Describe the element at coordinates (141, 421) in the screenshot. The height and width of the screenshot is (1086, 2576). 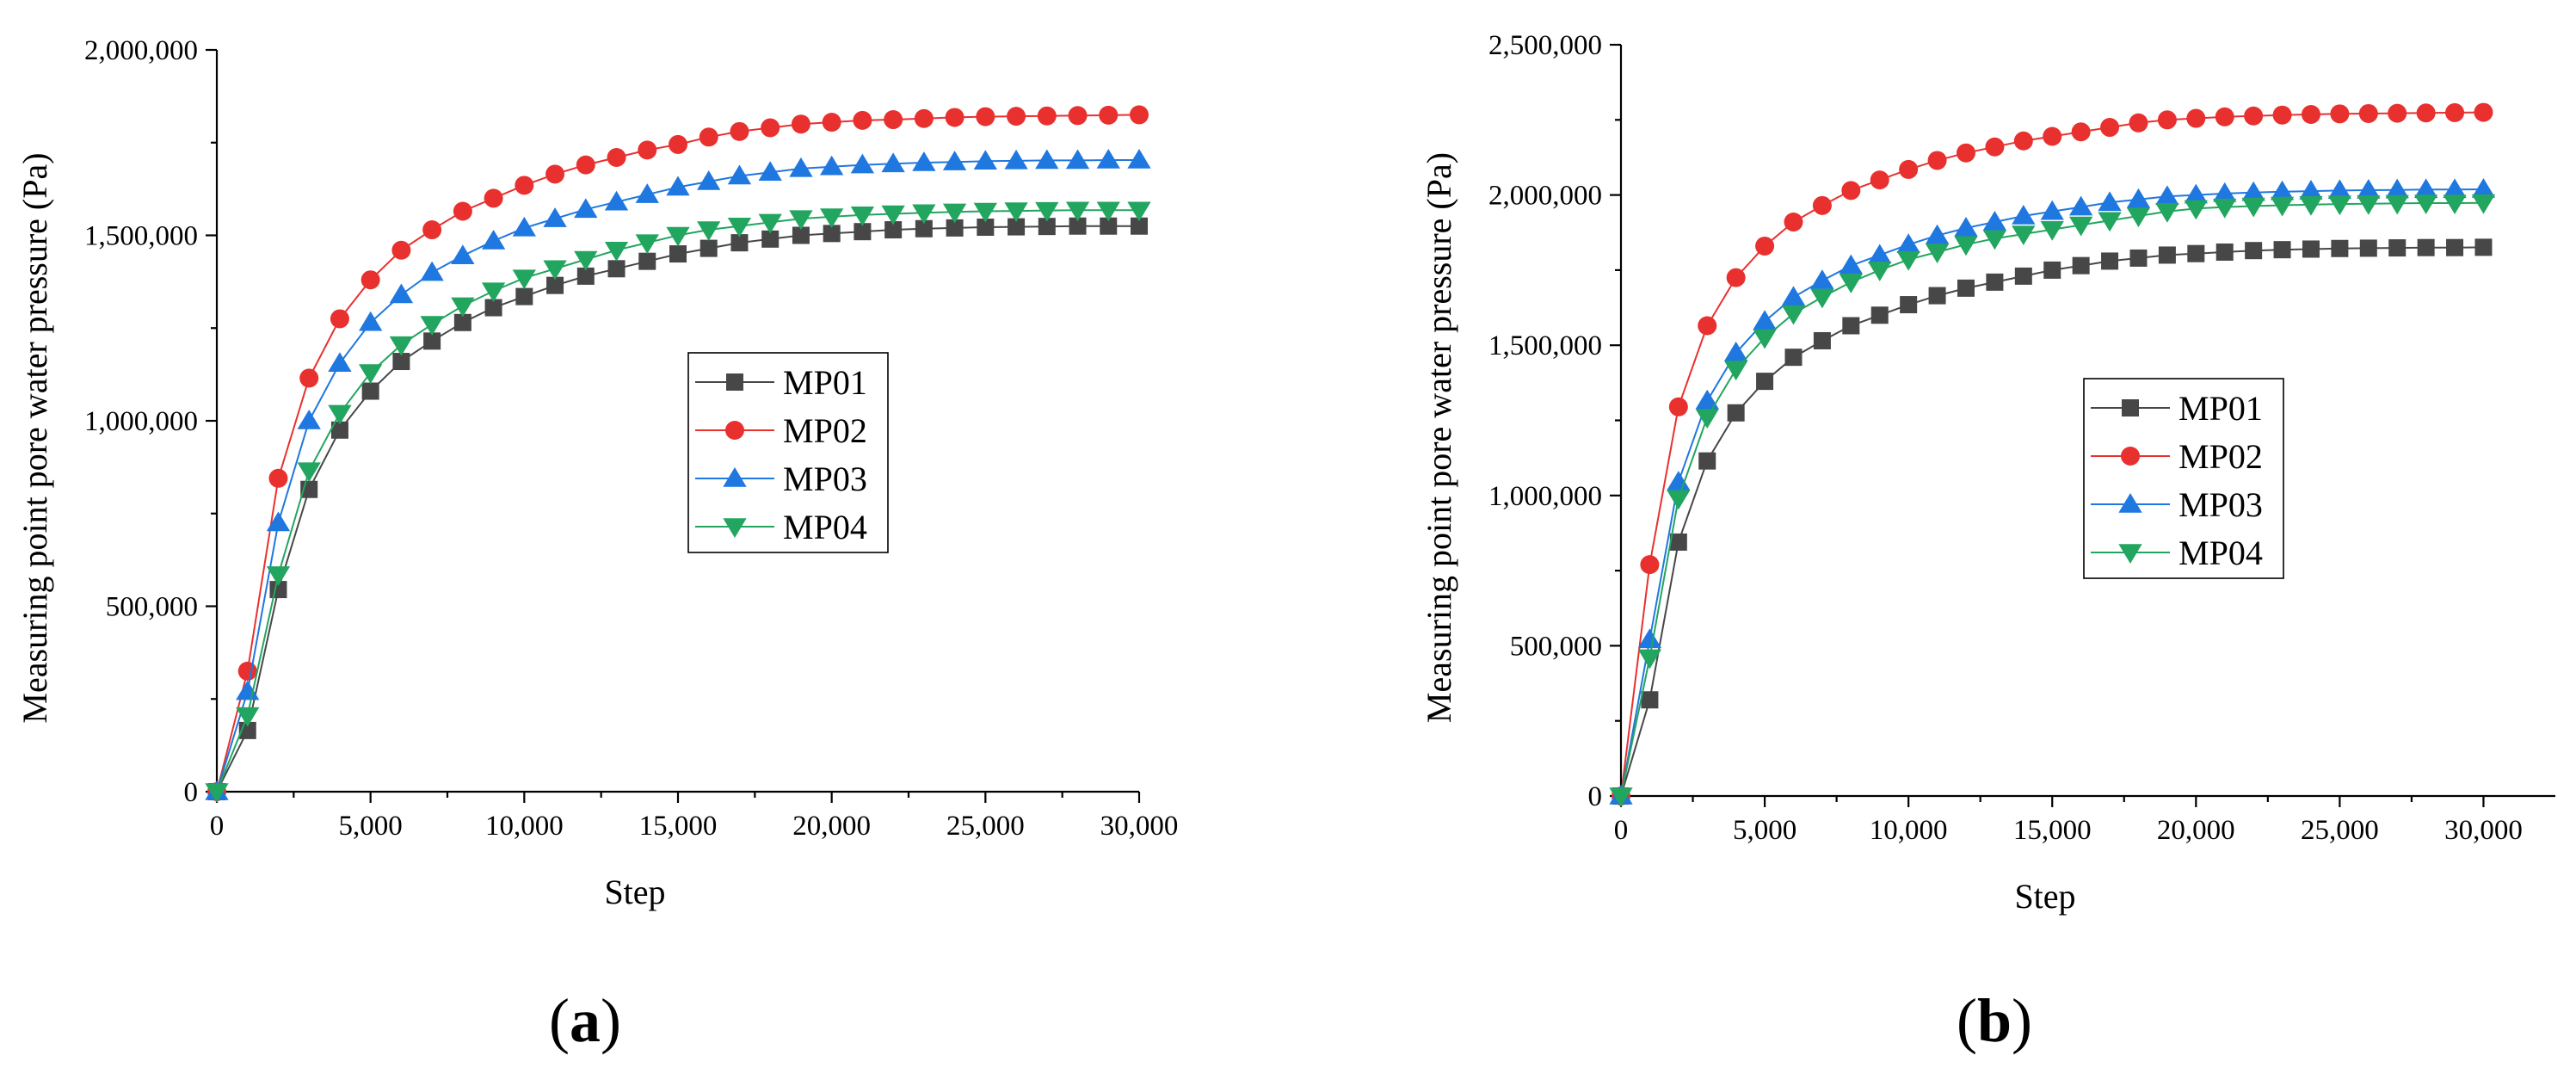
I see `y-tick-label: 1,000,000` at that location.